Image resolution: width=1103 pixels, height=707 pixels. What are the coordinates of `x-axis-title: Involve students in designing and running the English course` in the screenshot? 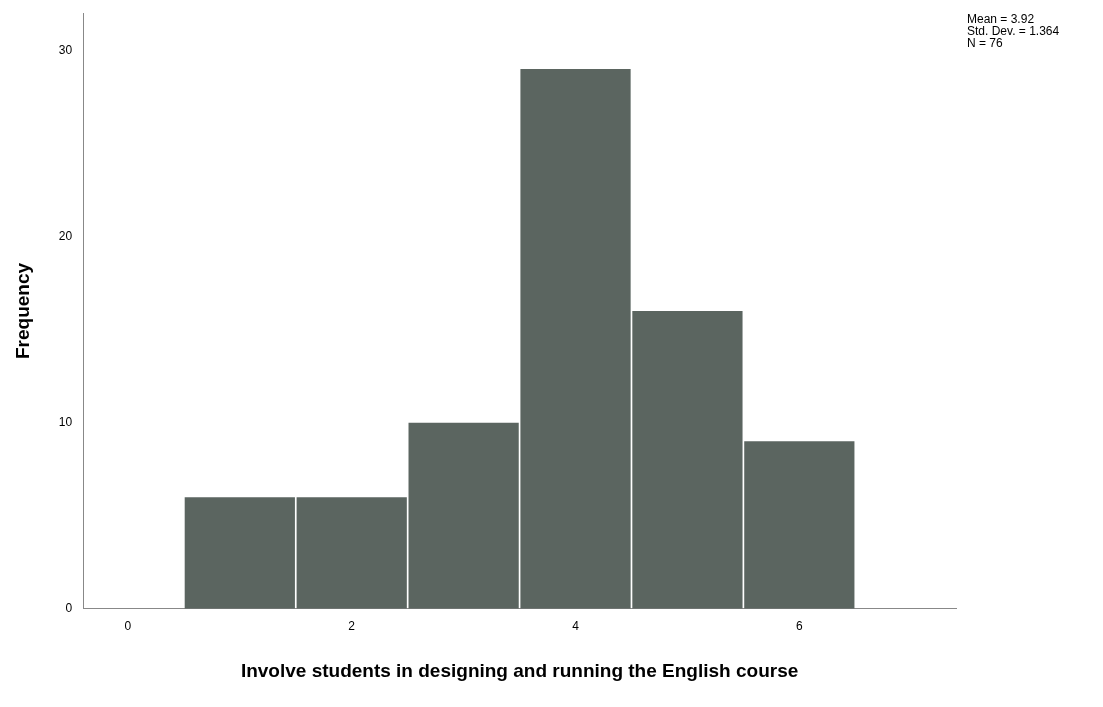 It's located at (519, 670).